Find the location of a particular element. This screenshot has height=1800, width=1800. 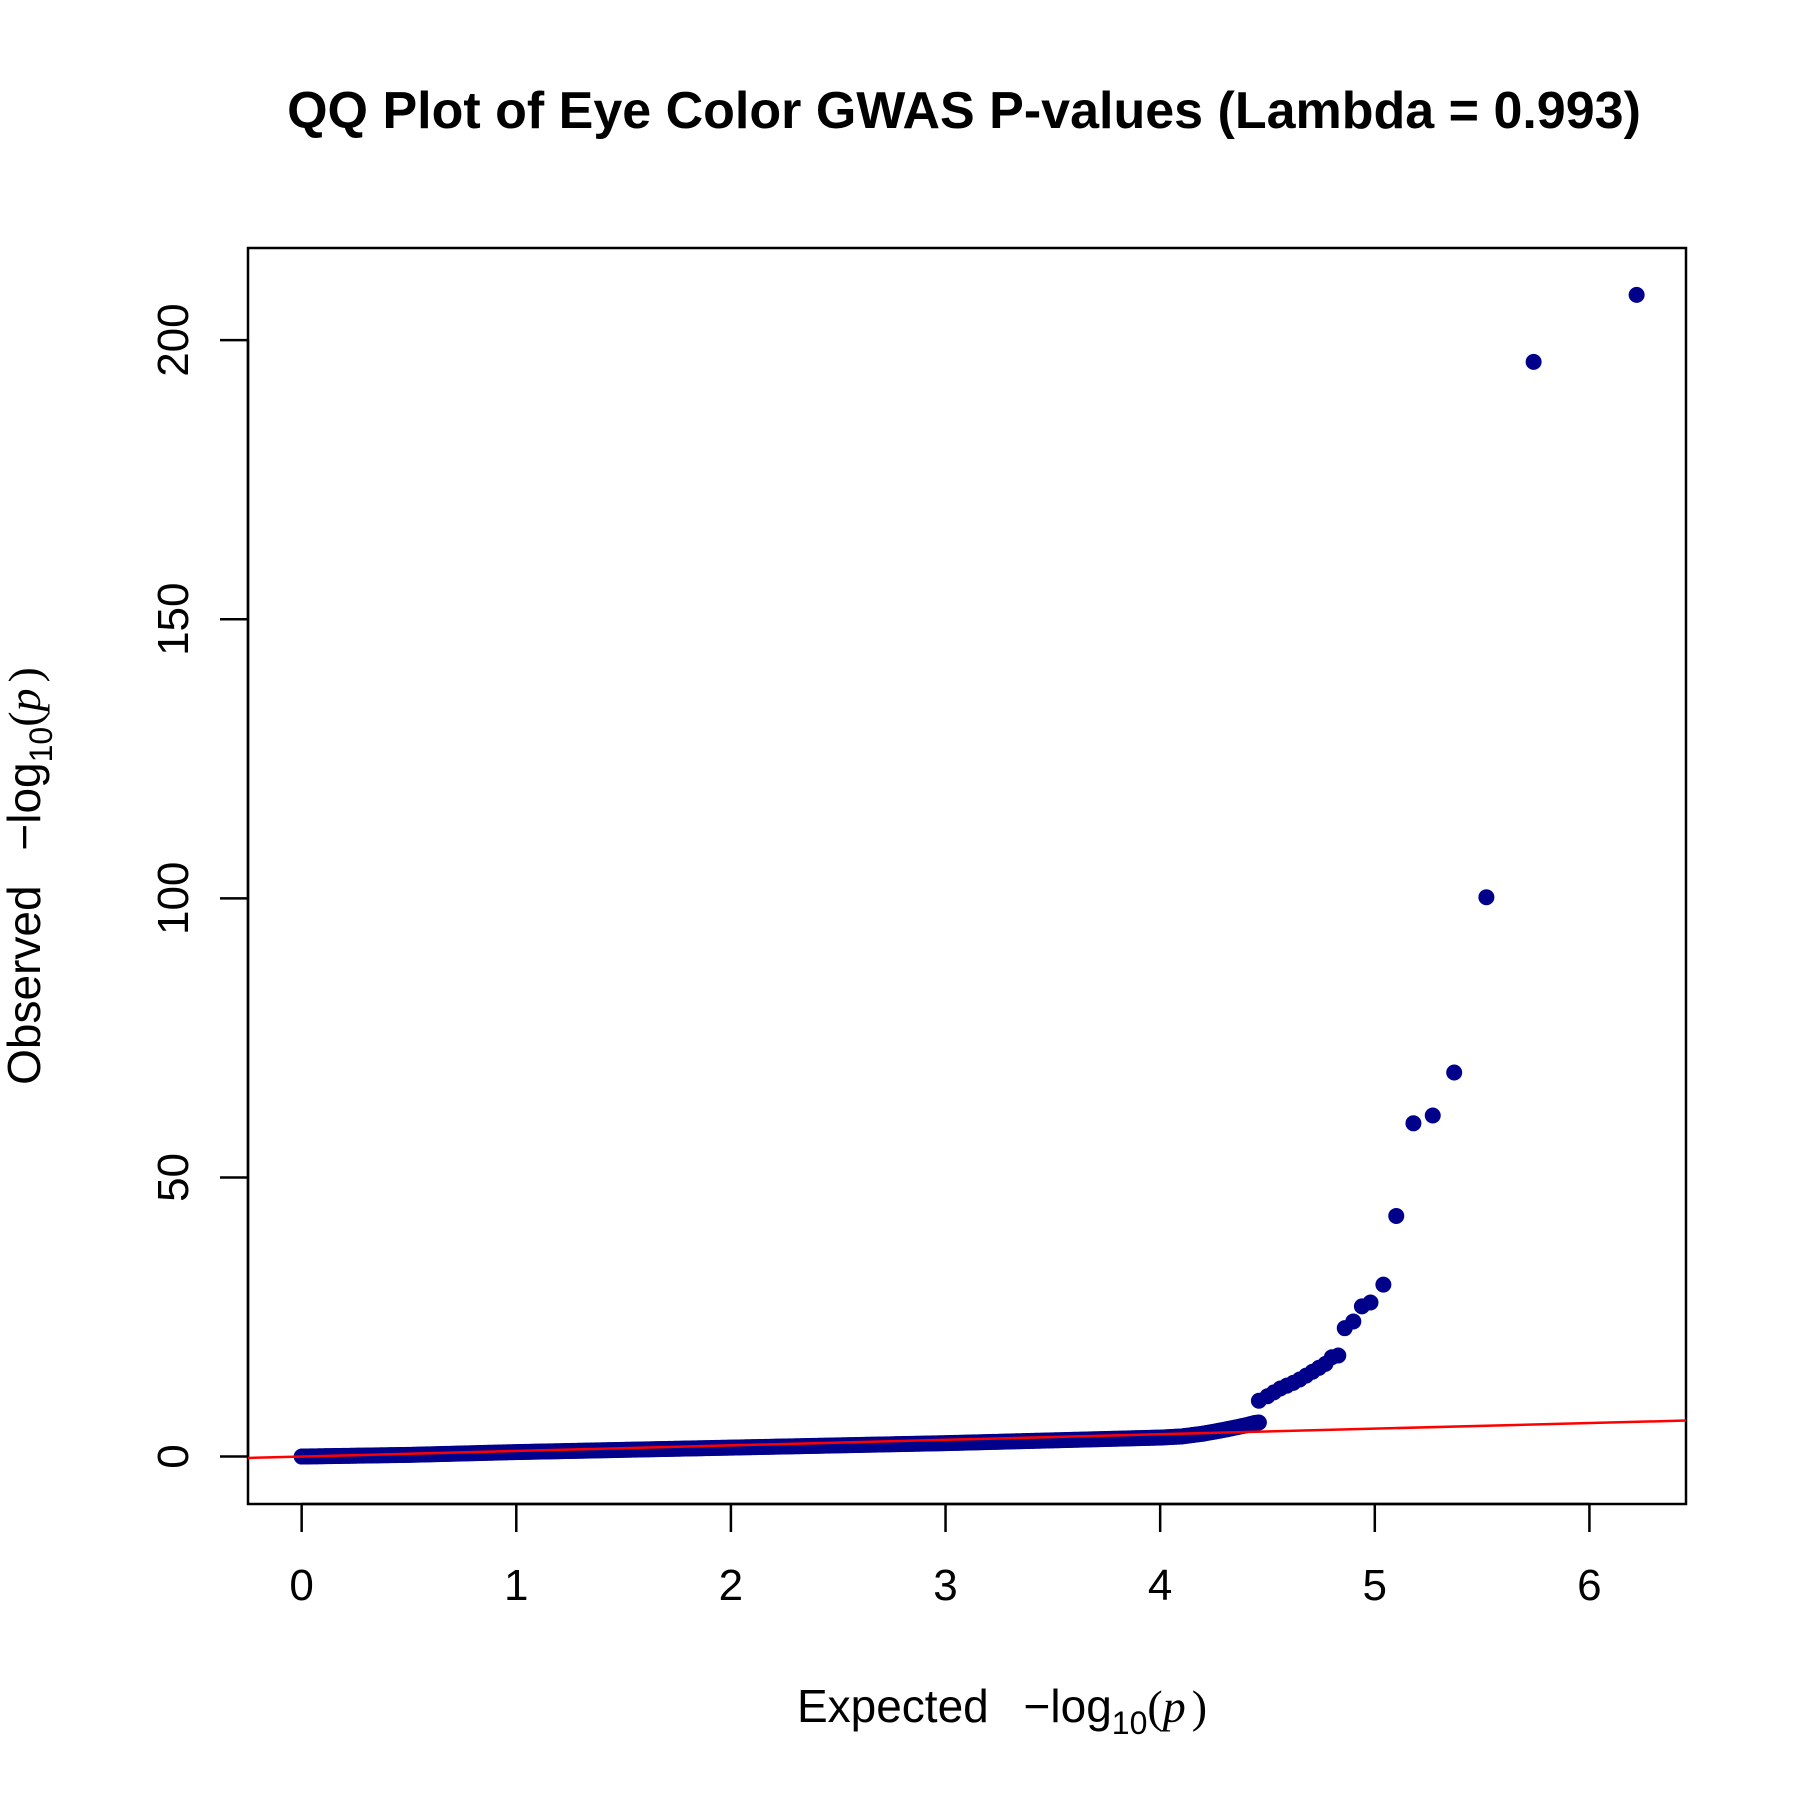

x-tick-label: 2 is located at coordinates (731, 1585).